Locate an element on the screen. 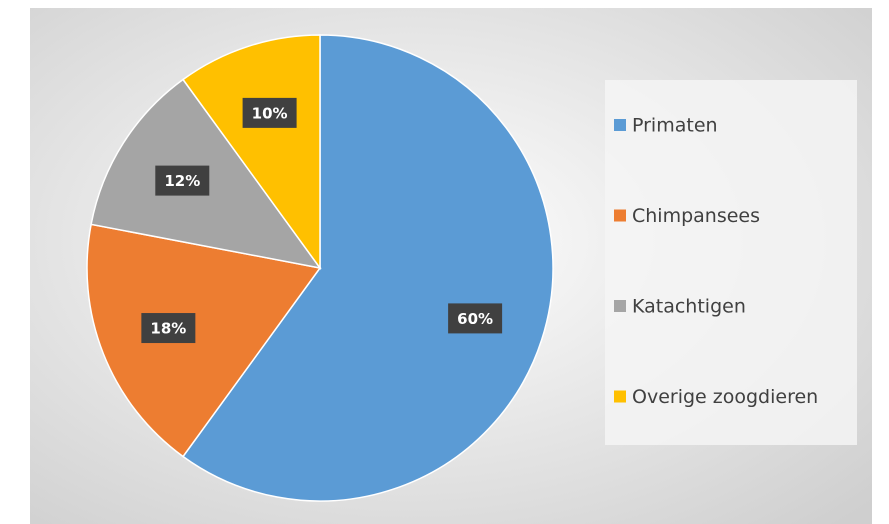 The height and width of the screenshot is (524, 889). legend-label: Primaten is located at coordinates (675, 126).